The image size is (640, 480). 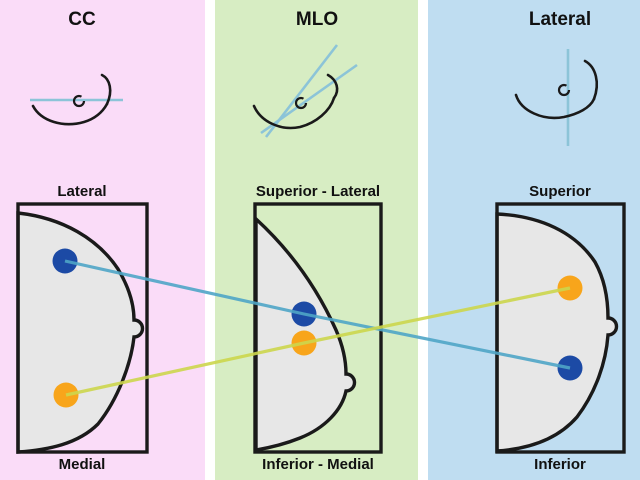 I want to click on mlo-breast-lower-curve, so click(x=294, y=113).